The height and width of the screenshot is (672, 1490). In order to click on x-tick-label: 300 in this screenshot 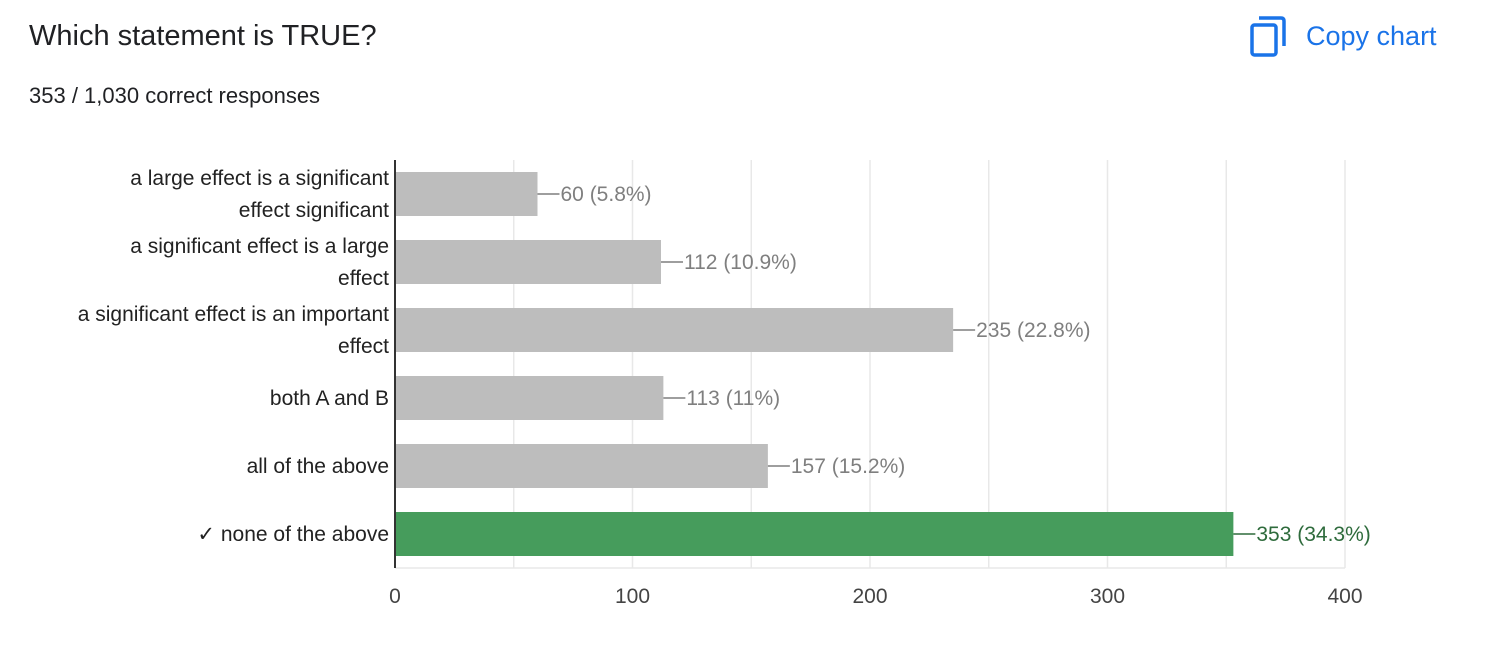, I will do `click(1107, 596)`.